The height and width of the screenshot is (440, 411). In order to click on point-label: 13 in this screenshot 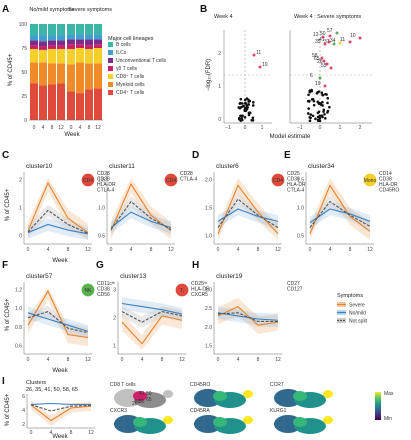, I will do `click(316, 35)`.